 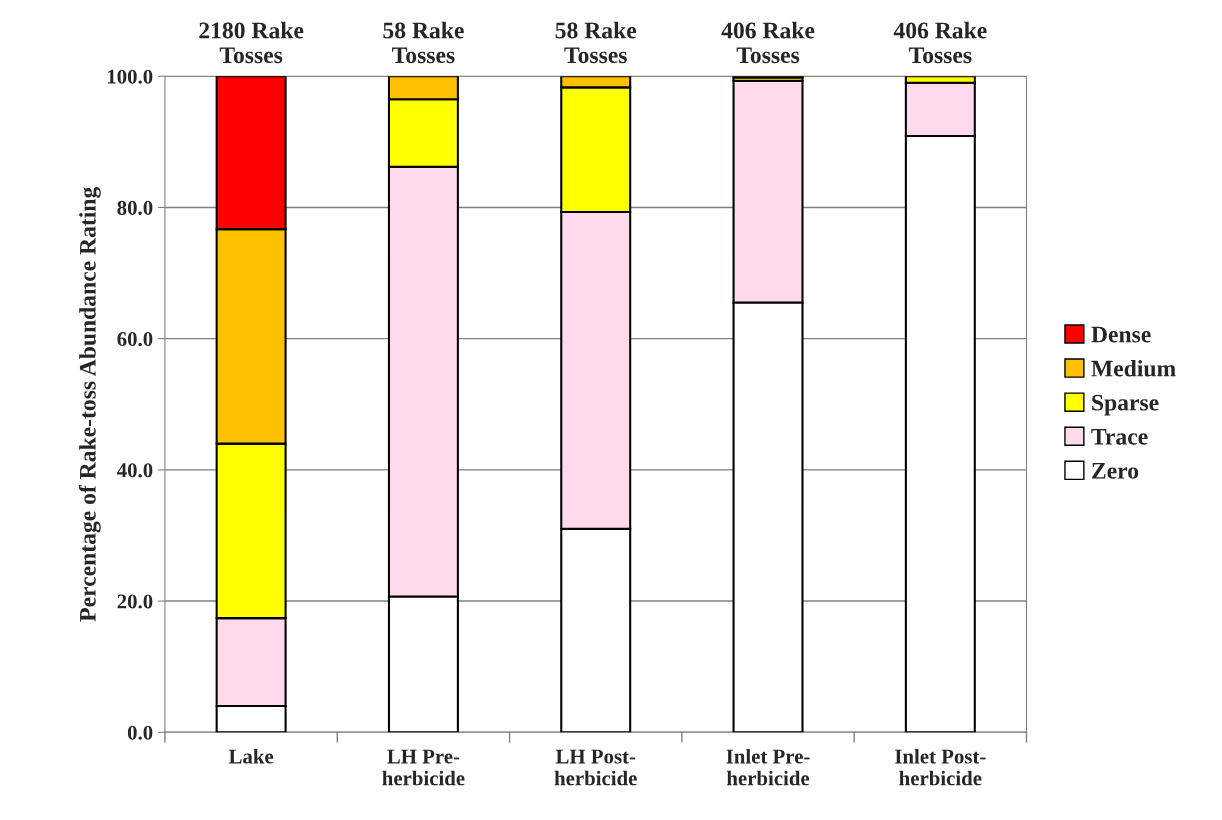 I want to click on legend-label: Zero, so click(x=1115, y=471).